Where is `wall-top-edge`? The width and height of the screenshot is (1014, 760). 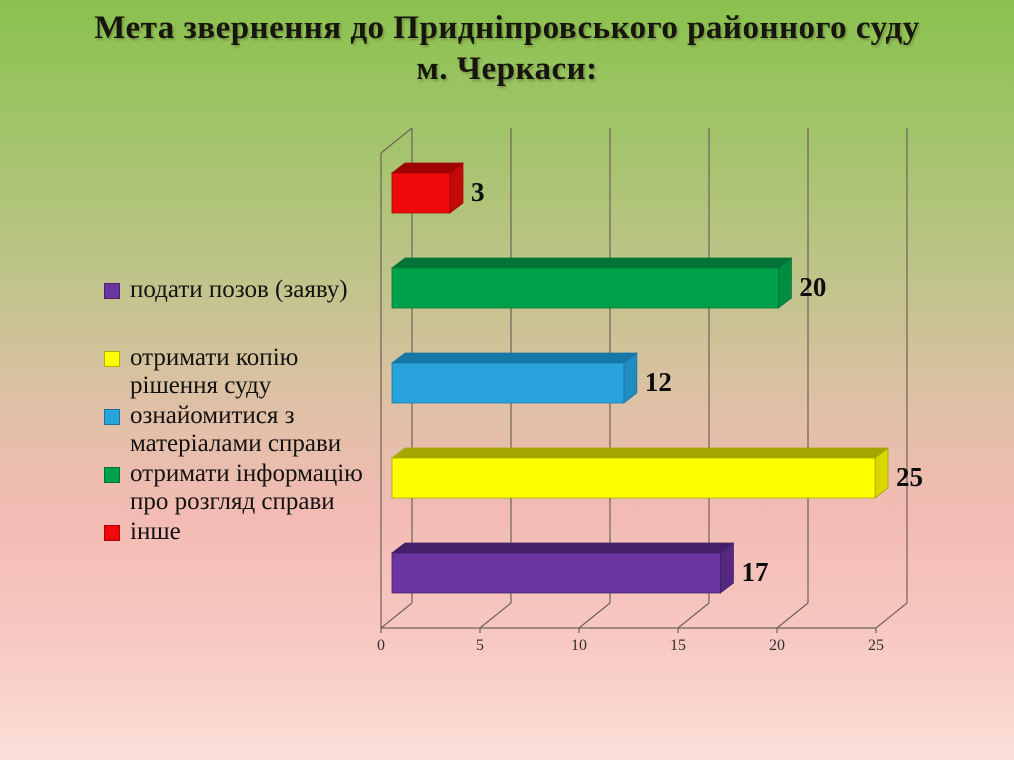
wall-top-edge is located at coordinates (396, 140).